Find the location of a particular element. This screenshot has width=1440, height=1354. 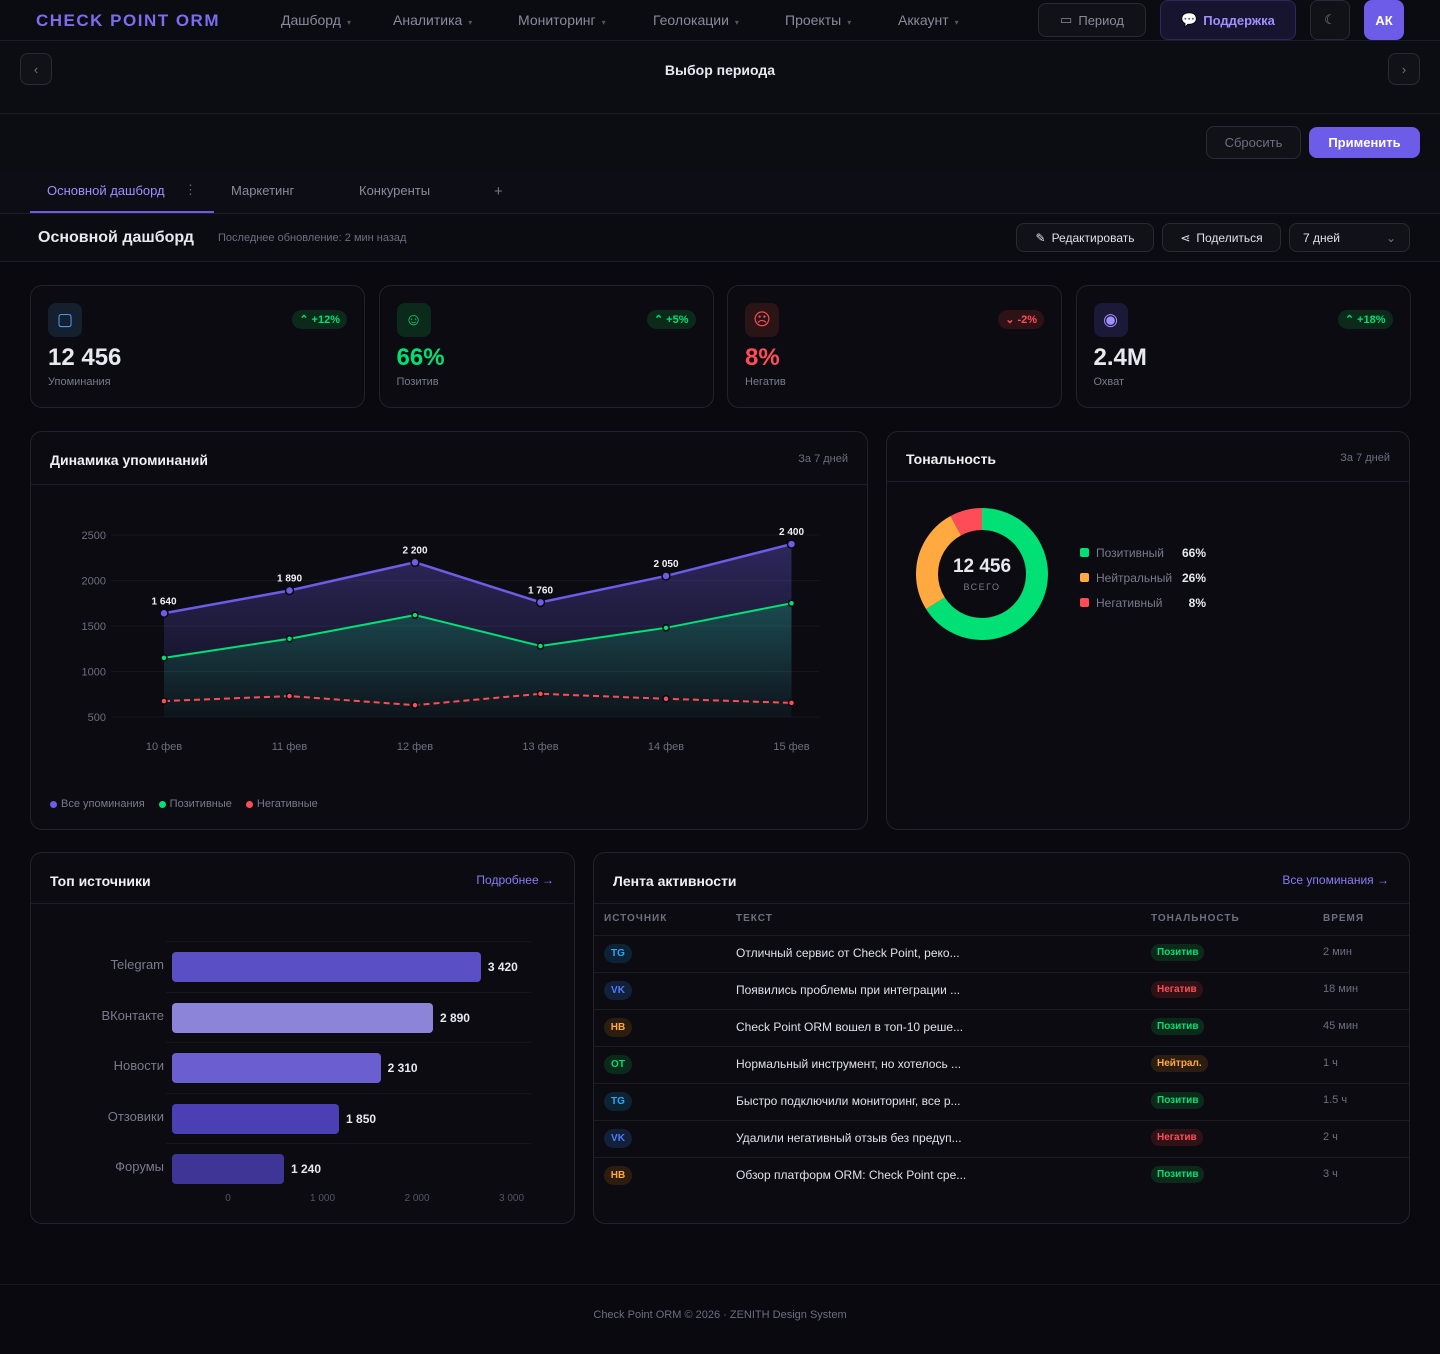

sources-more-link: Подробнее → is located at coordinates (515, 880).